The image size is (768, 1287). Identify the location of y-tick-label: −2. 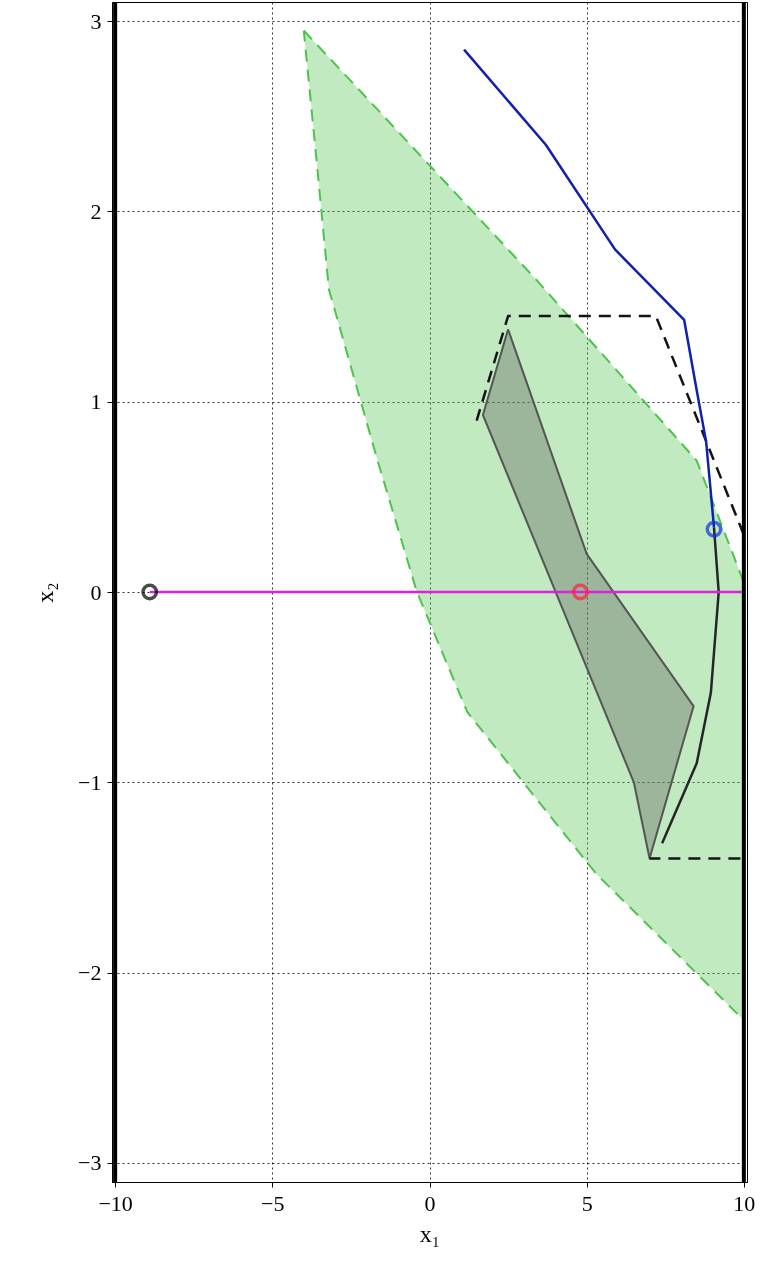
(90, 973).